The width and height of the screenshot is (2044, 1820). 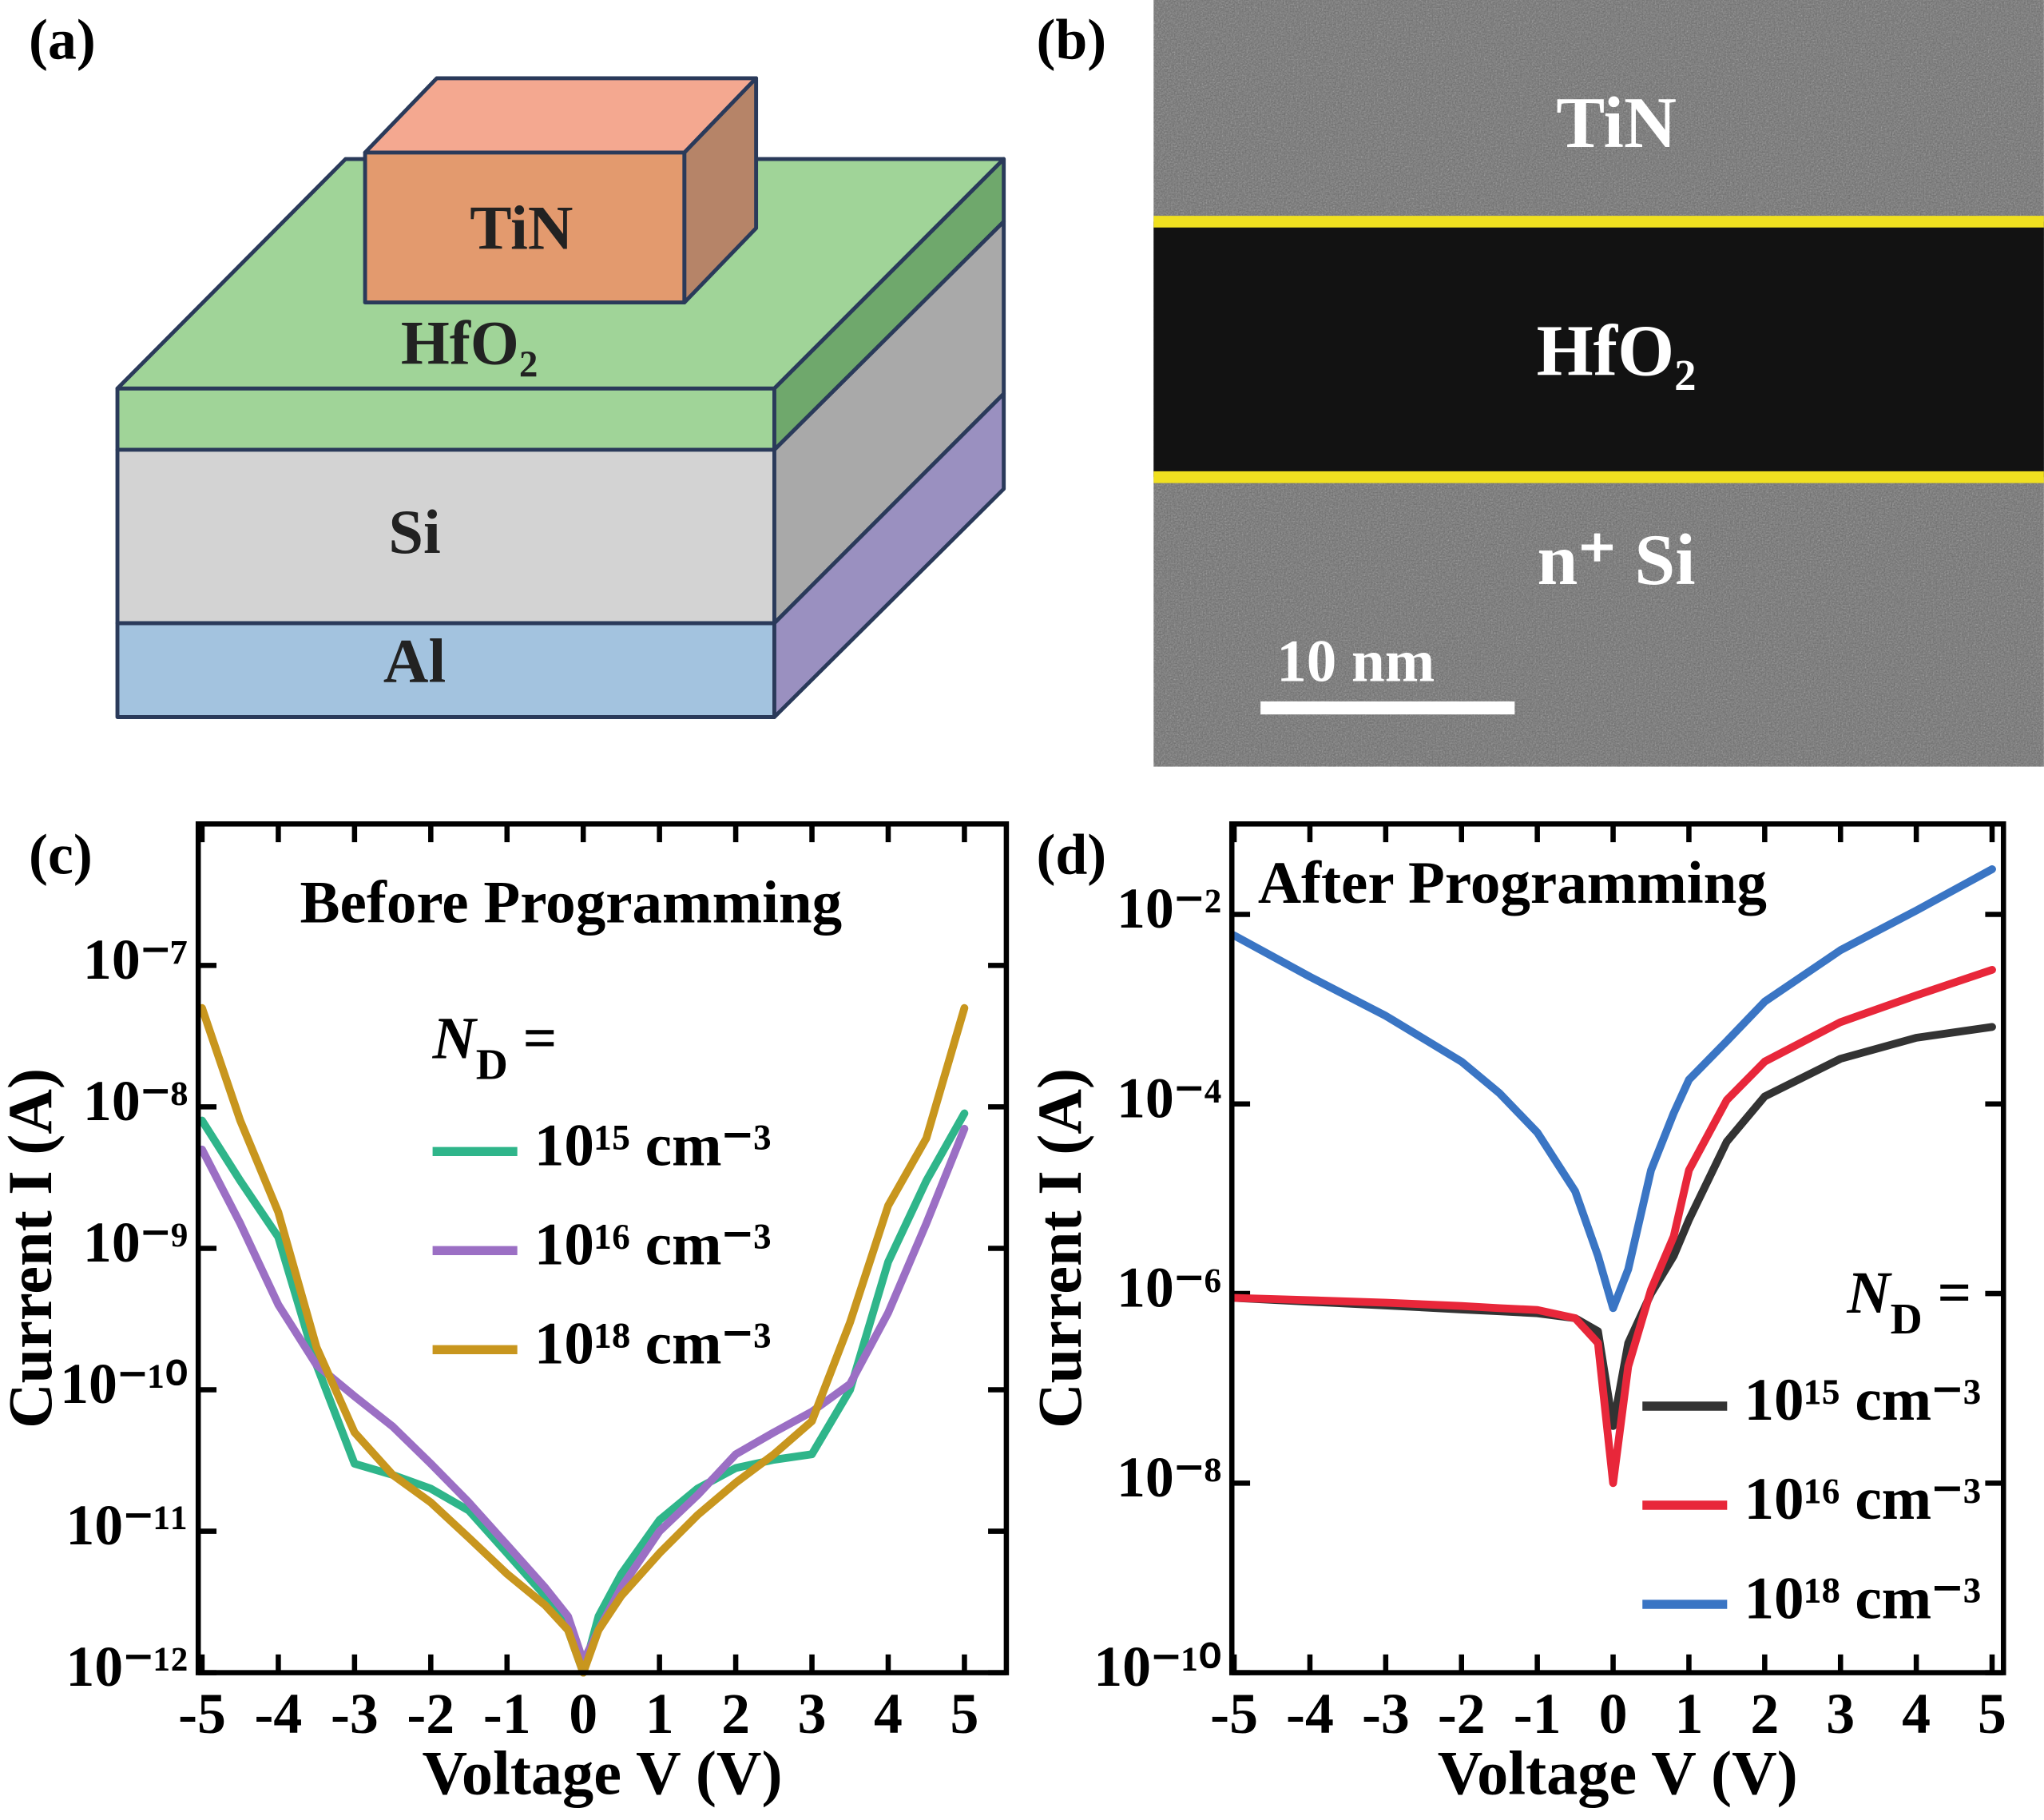 I want to click on panel-label: (b), so click(x=1071, y=40).